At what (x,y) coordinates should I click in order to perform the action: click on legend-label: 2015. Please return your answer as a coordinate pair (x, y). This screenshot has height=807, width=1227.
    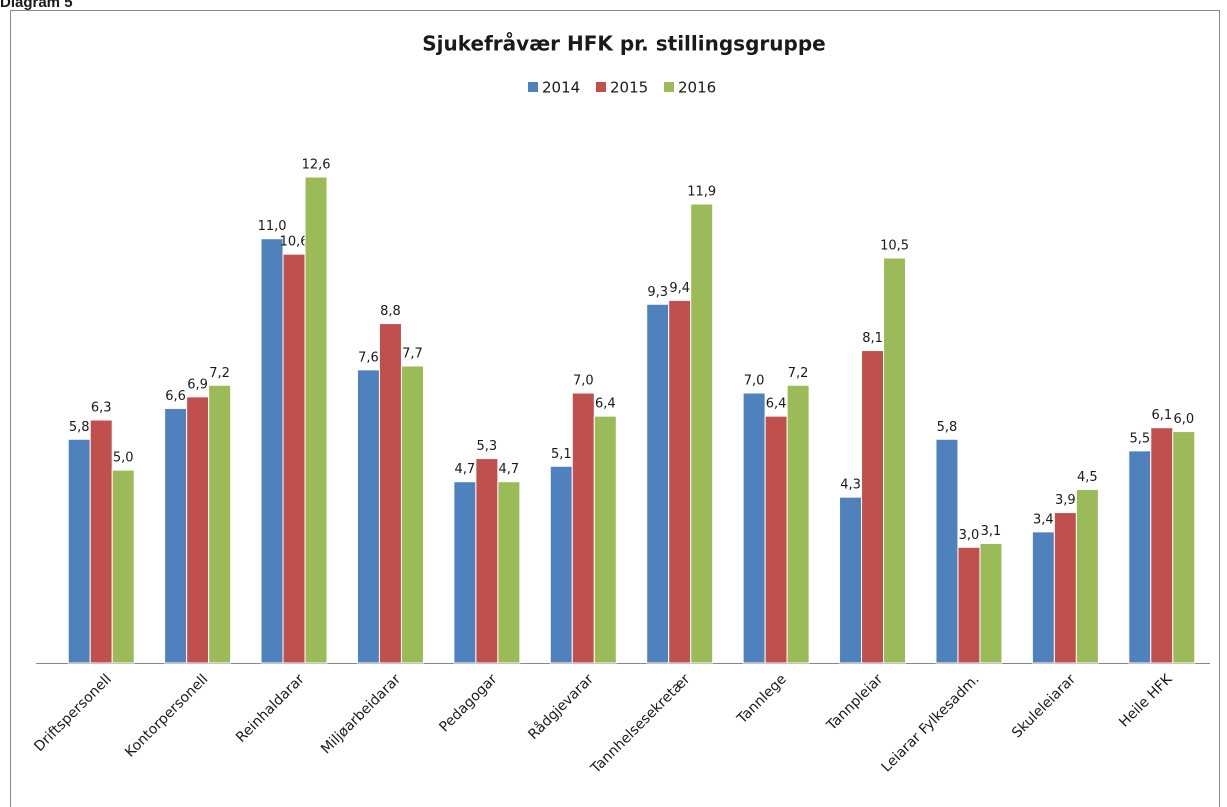
    Looking at the image, I should click on (629, 88).